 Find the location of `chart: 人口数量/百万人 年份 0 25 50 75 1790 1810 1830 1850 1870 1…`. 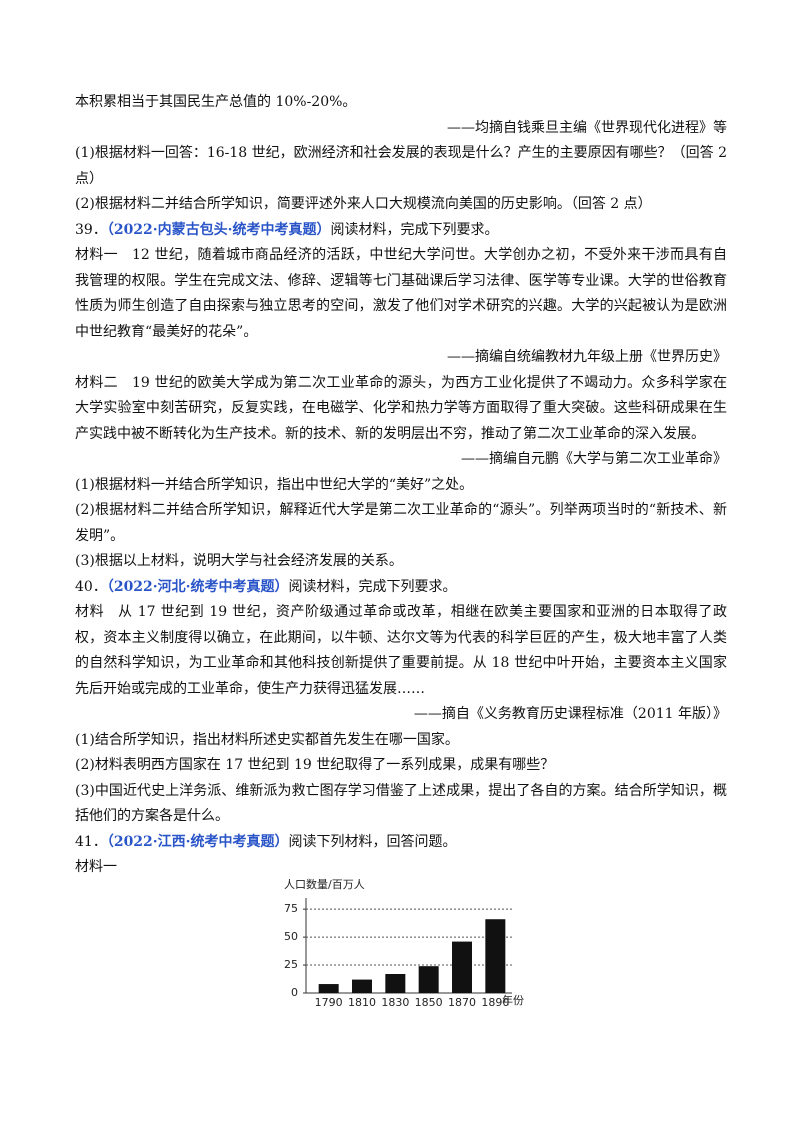

chart: 人口数量/百万人 年份 0 25 50 75 1790 1810 1830 1850 1870 1… is located at coordinates (404, 943).